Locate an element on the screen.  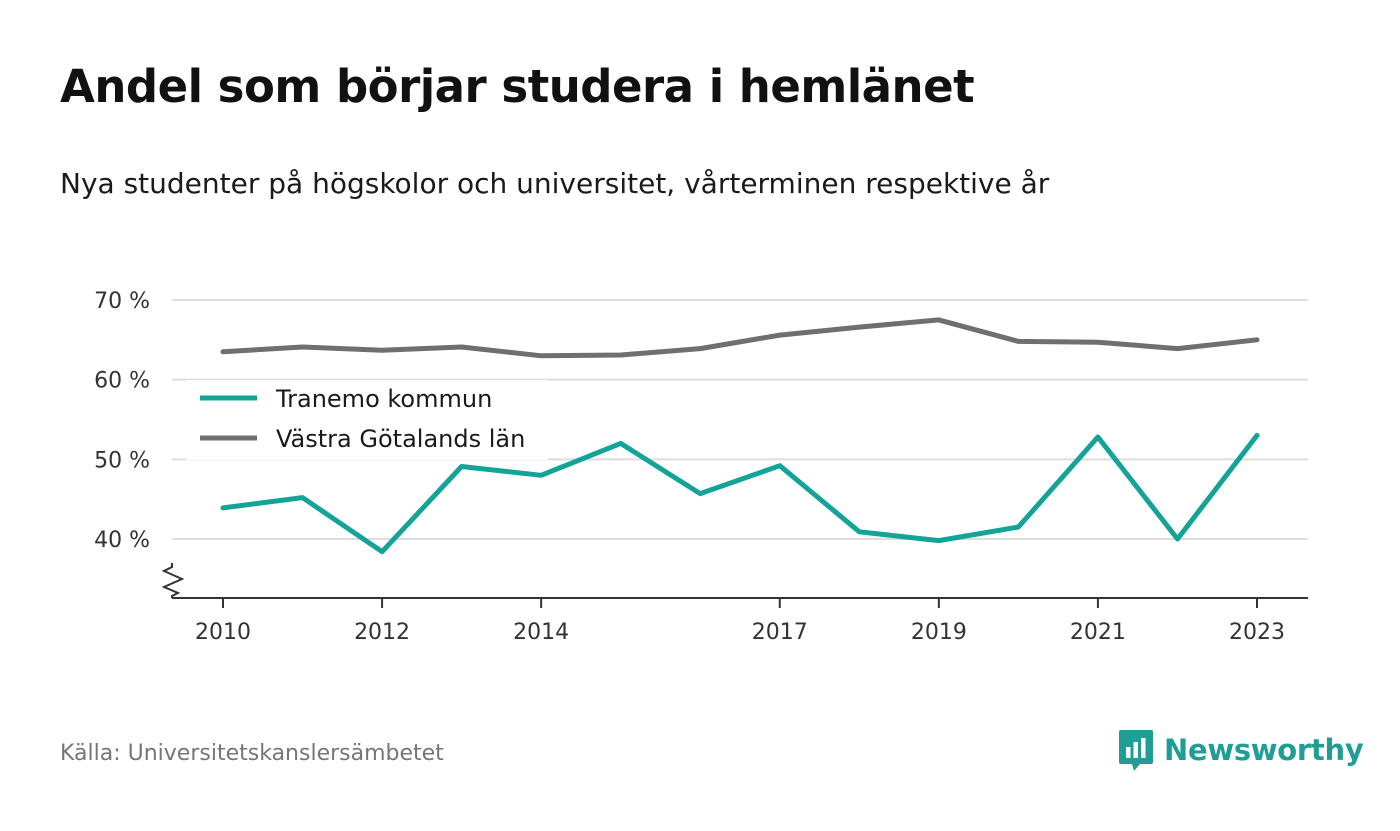
y-tick-label: 70 % is located at coordinates (122, 301).